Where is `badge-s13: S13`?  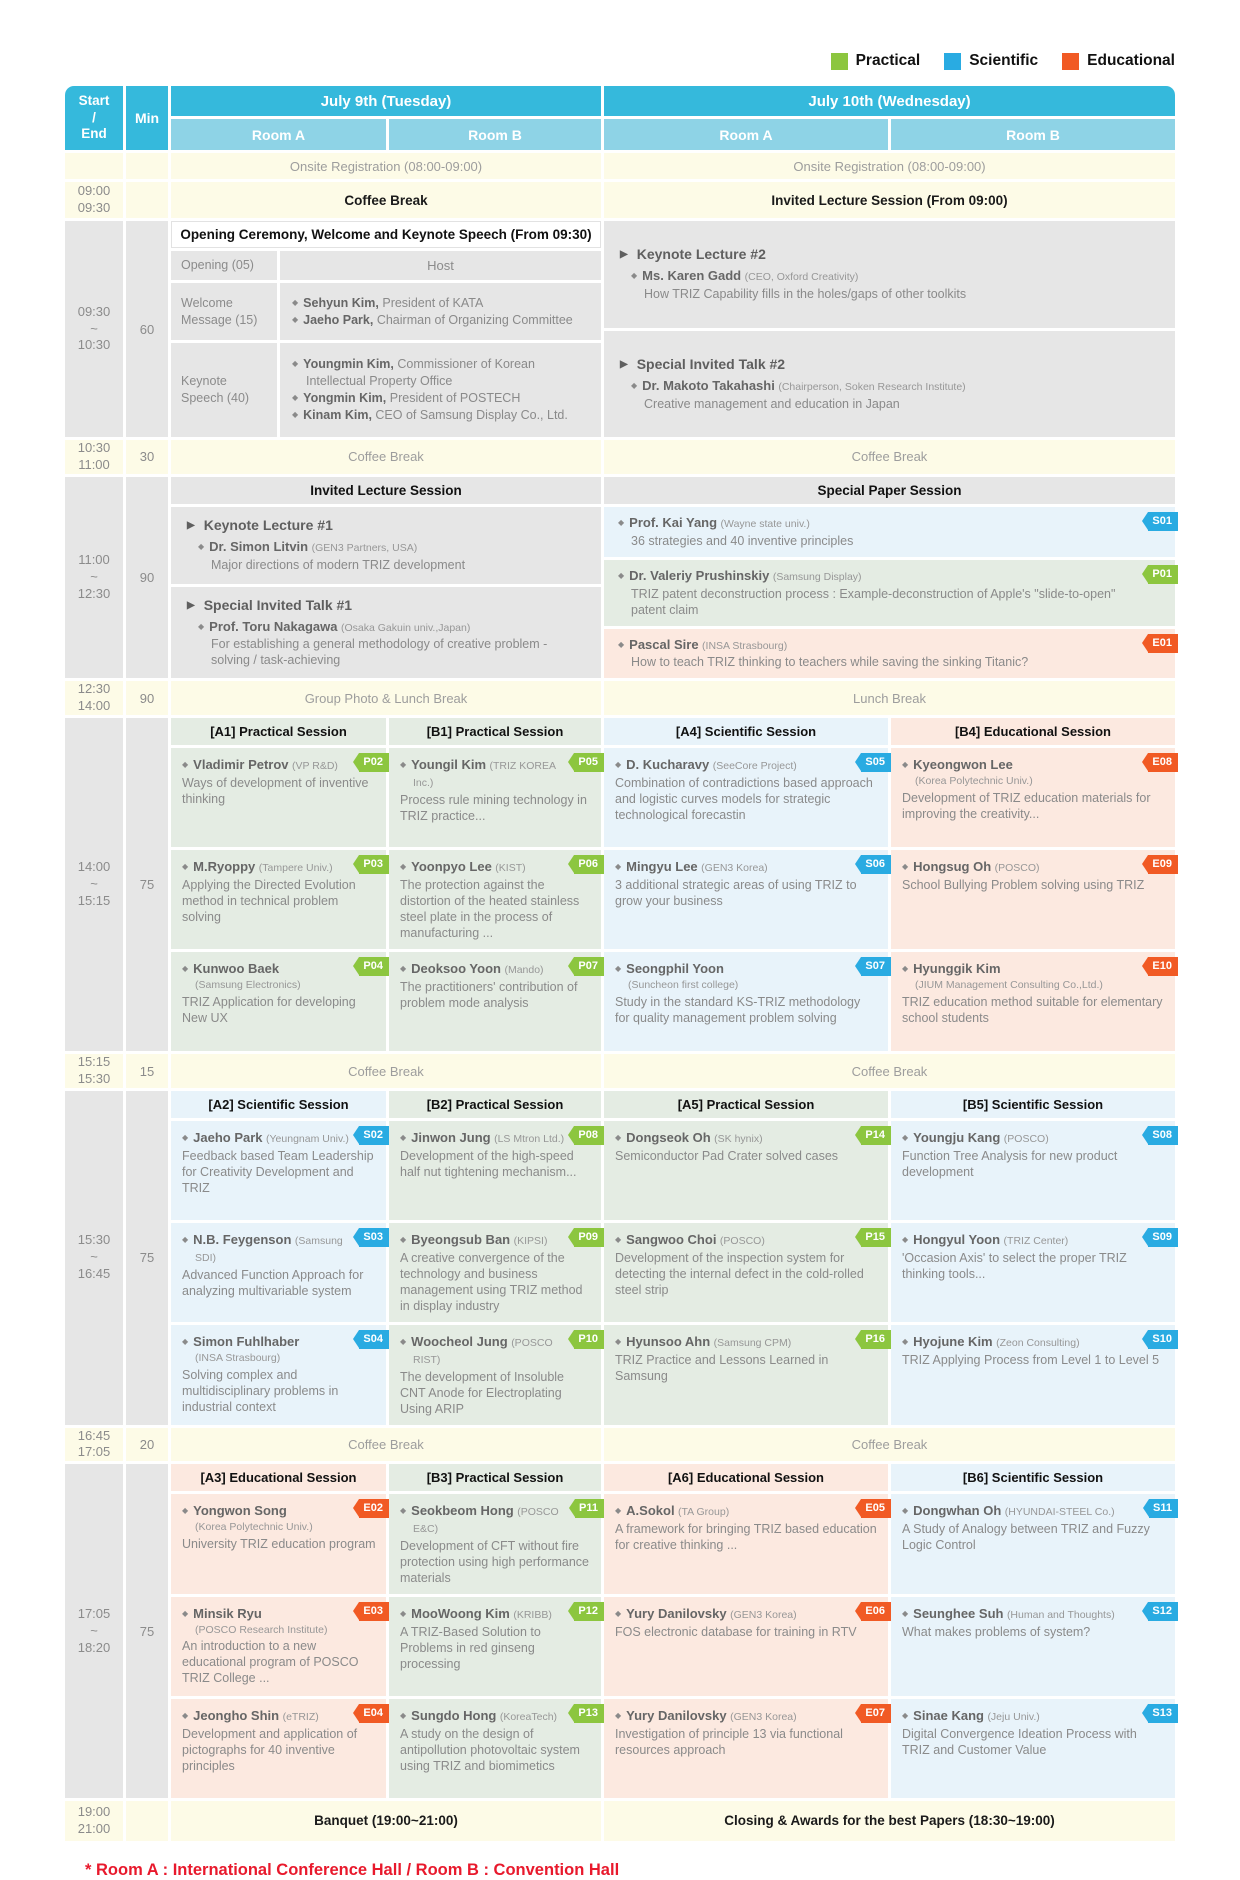 badge-s13: S13 is located at coordinates (1160, 1713).